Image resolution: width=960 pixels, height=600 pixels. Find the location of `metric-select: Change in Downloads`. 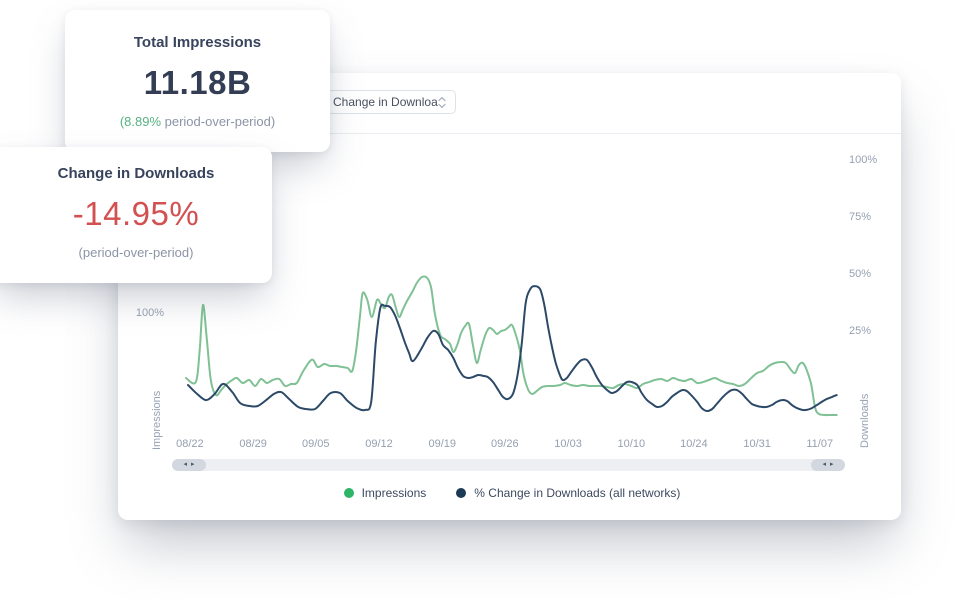

metric-select: Change in Downloads is located at coordinates (388, 102).